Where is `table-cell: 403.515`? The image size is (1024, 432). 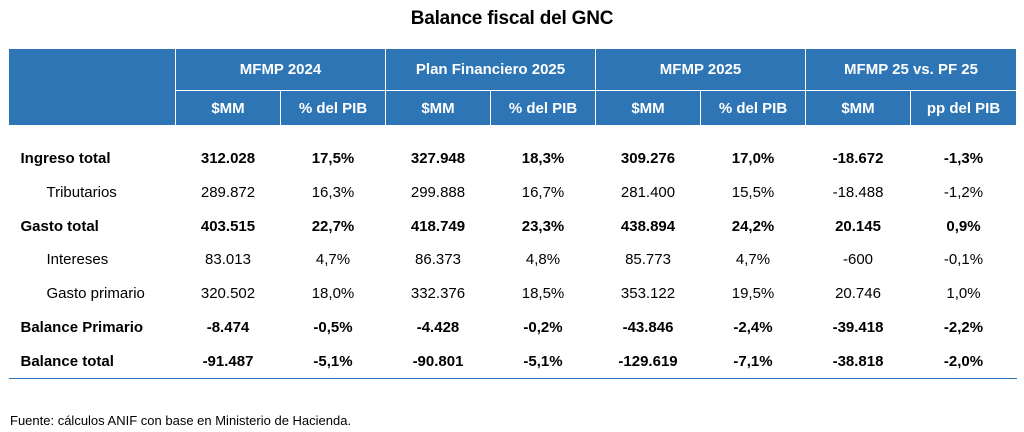 table-cell: 403.515 is located at coordinates (228, 226).